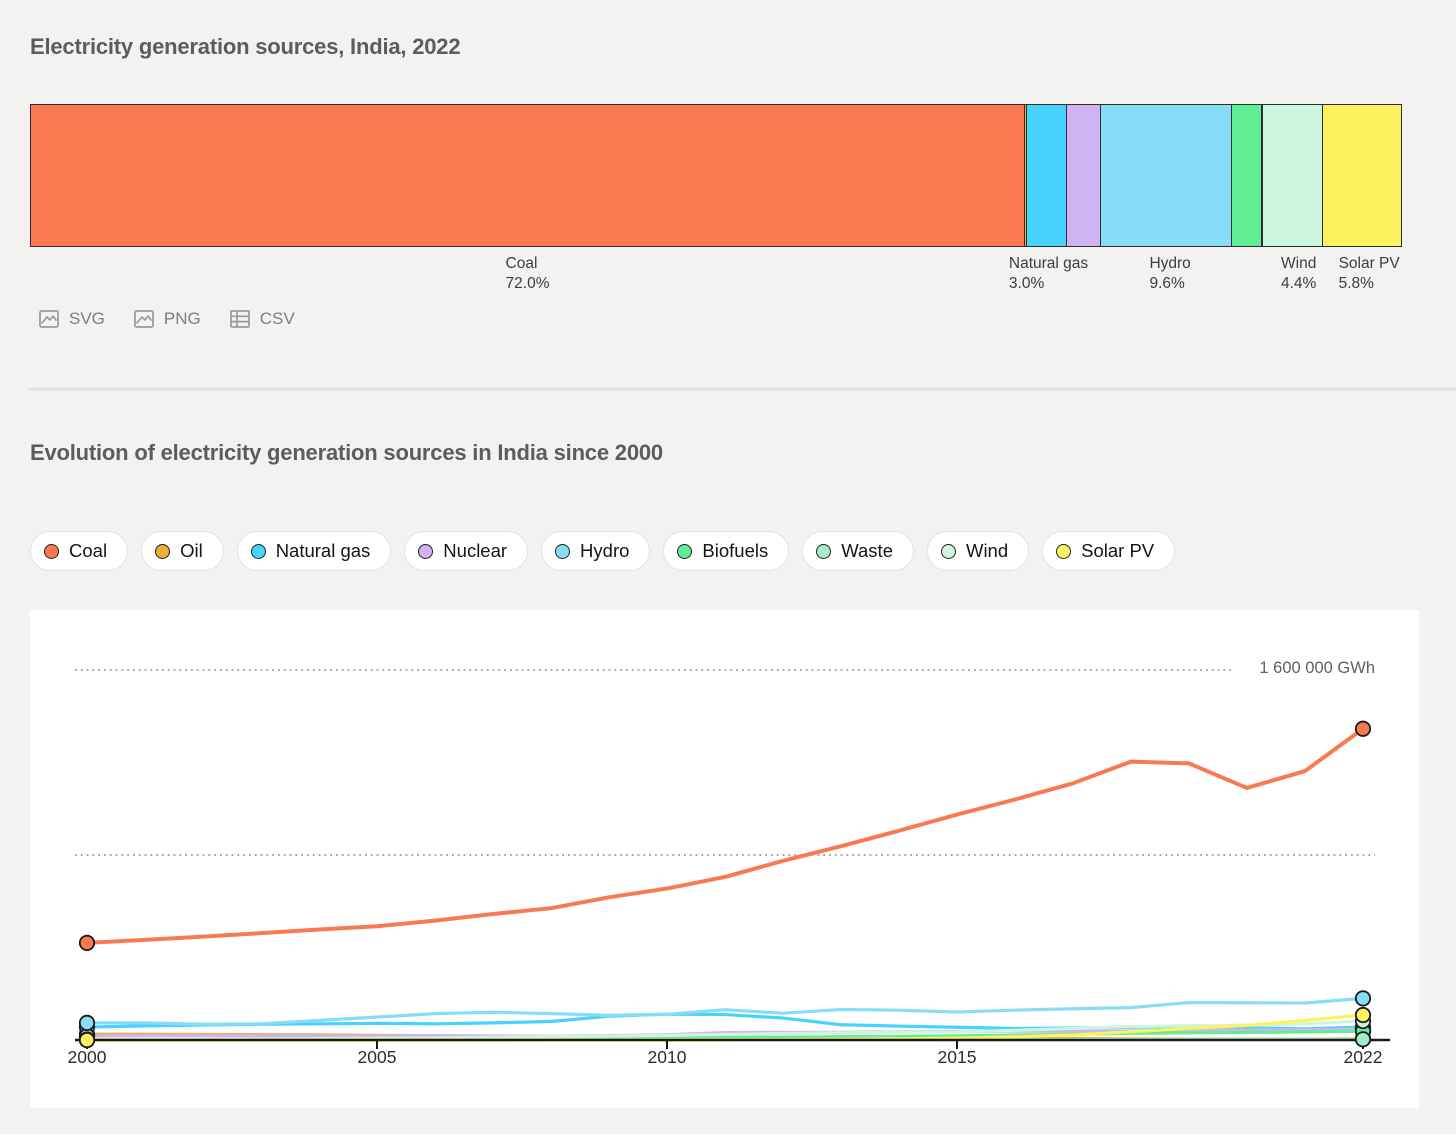 This screenshot has height=1142, width=1456. I want to click on legend-label: Coal, so click(88, 550).